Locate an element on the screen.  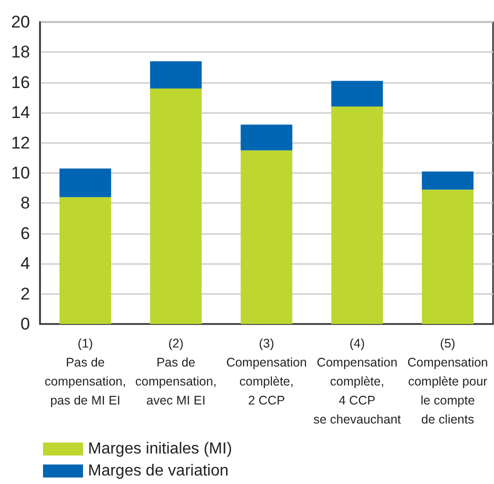
y-tick-label: 14 is located at coordinates (20, 112).